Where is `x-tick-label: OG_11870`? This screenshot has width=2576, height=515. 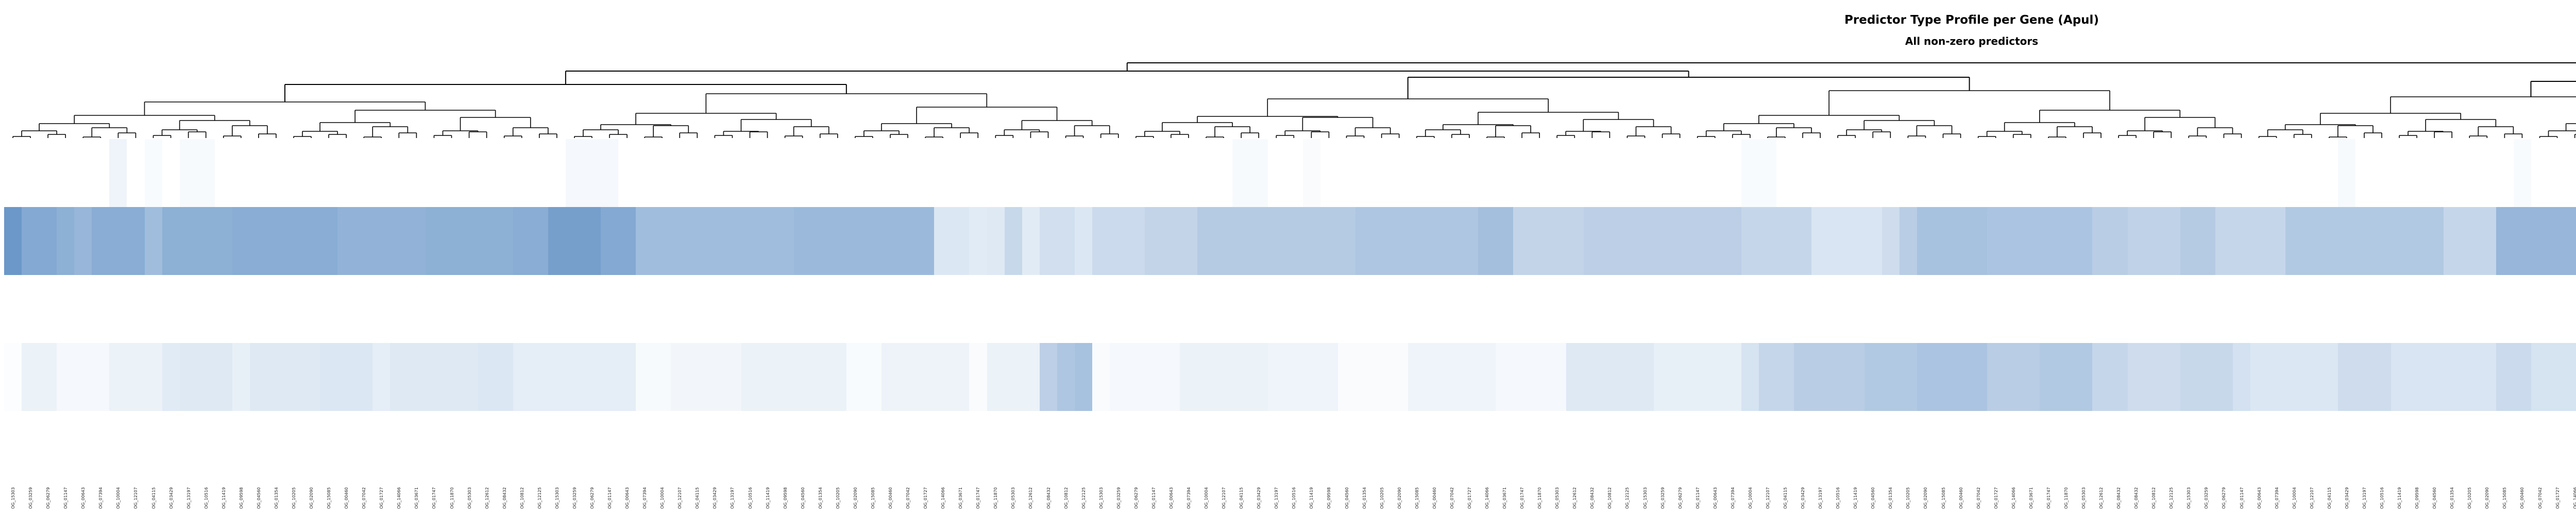
x-tick-label: OG_11870 is located at coordinates (2066, 498).